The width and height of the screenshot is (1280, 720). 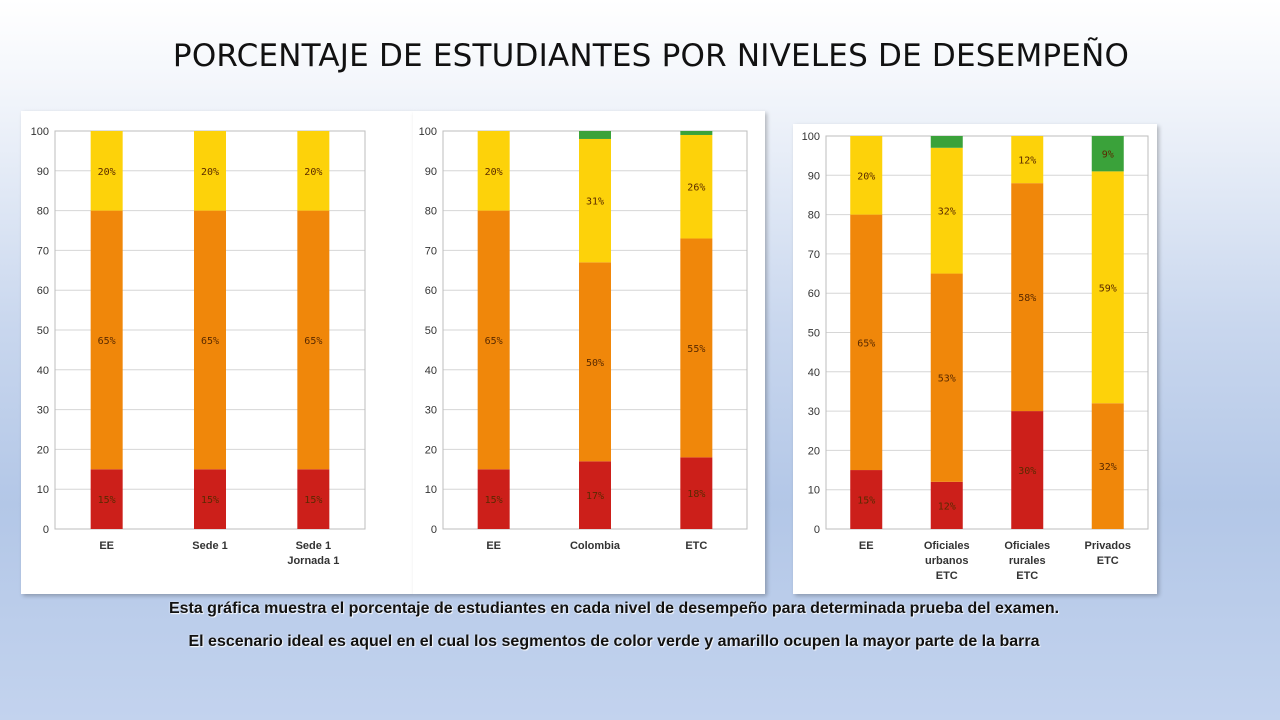 I want to click on plot-frame, so click(x=987, y=332).